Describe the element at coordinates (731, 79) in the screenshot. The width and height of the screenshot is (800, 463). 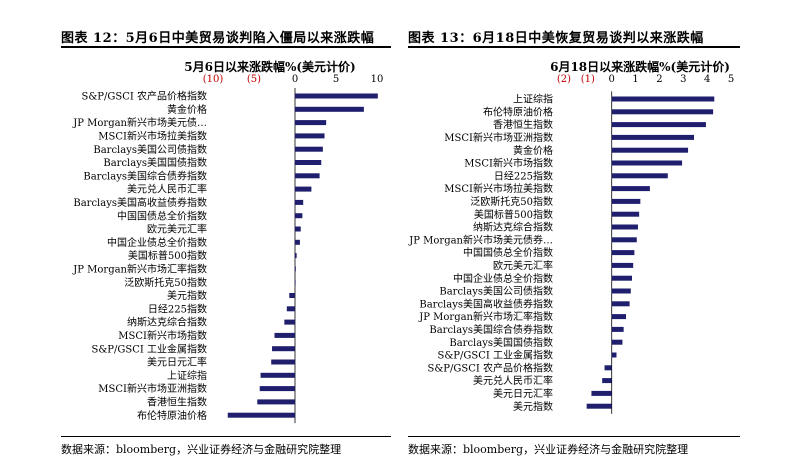
I see `c13-tick-label: 5` at that location.